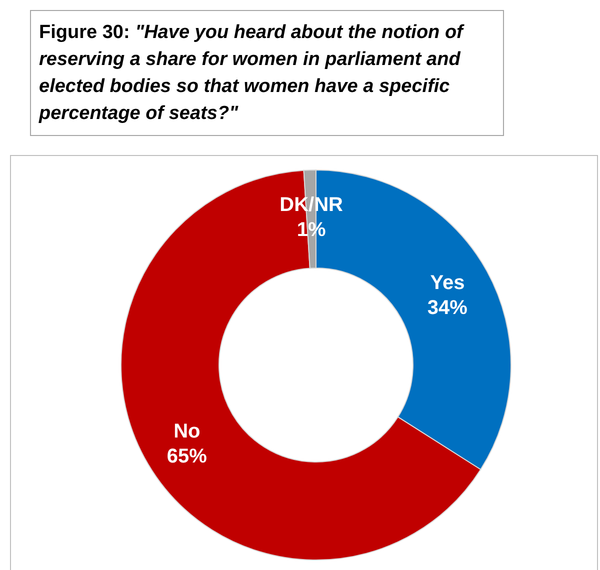 The width and height of the screenshot is (600, 570). I want to click on slice-label: DK/NR, so click(312, 205).